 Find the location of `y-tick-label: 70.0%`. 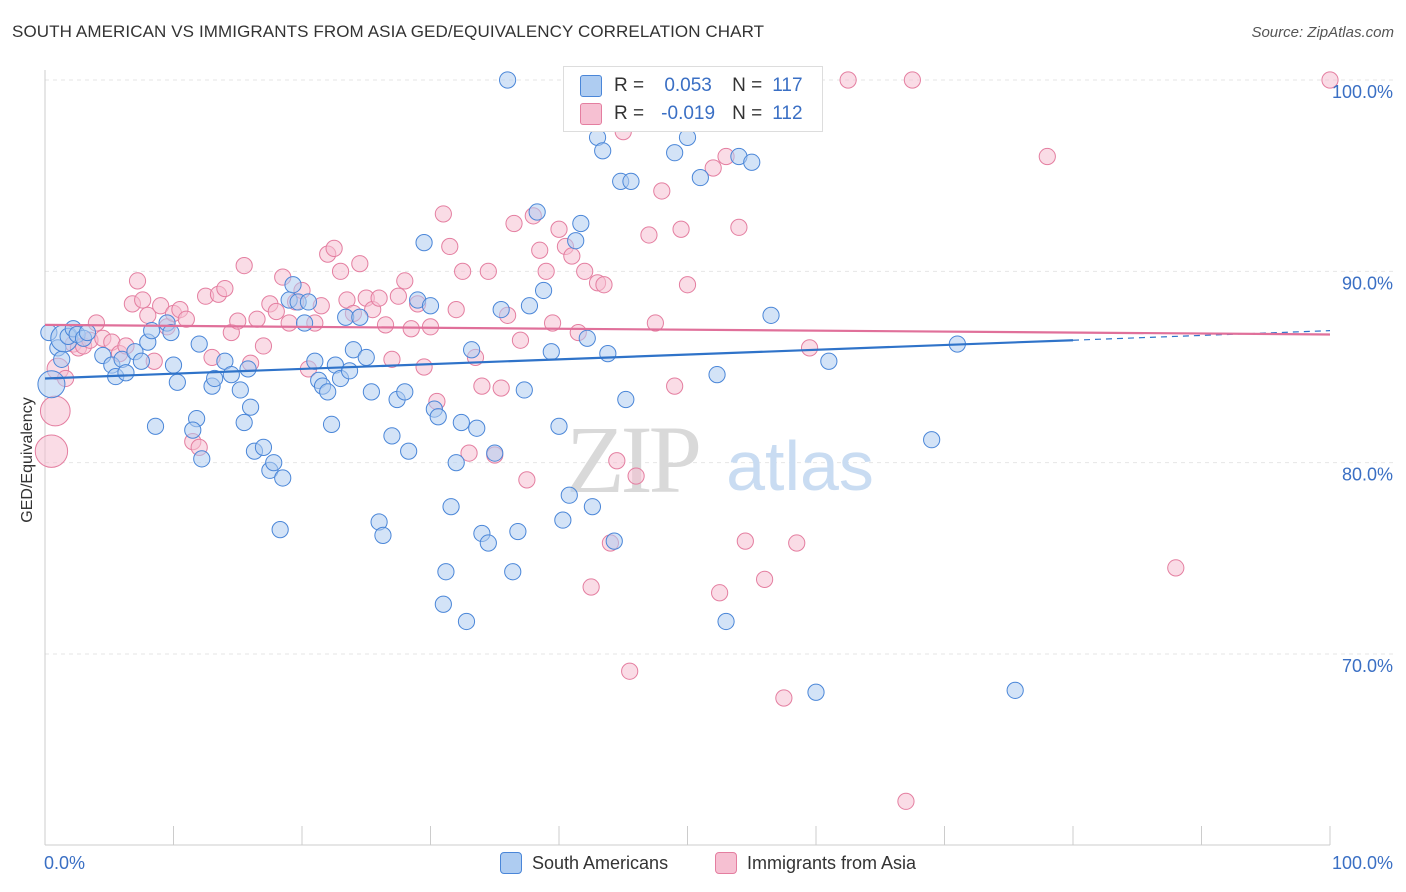

y-tick-label: 70.0% is located at coordinates (1367, 666).